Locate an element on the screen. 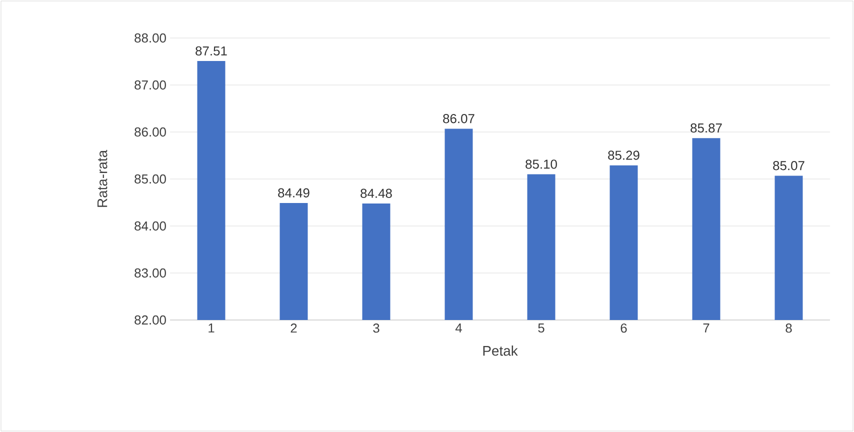 This screenshot has width=854, height=432. x-tick-label: 7 is located at coordinates (706, 328).